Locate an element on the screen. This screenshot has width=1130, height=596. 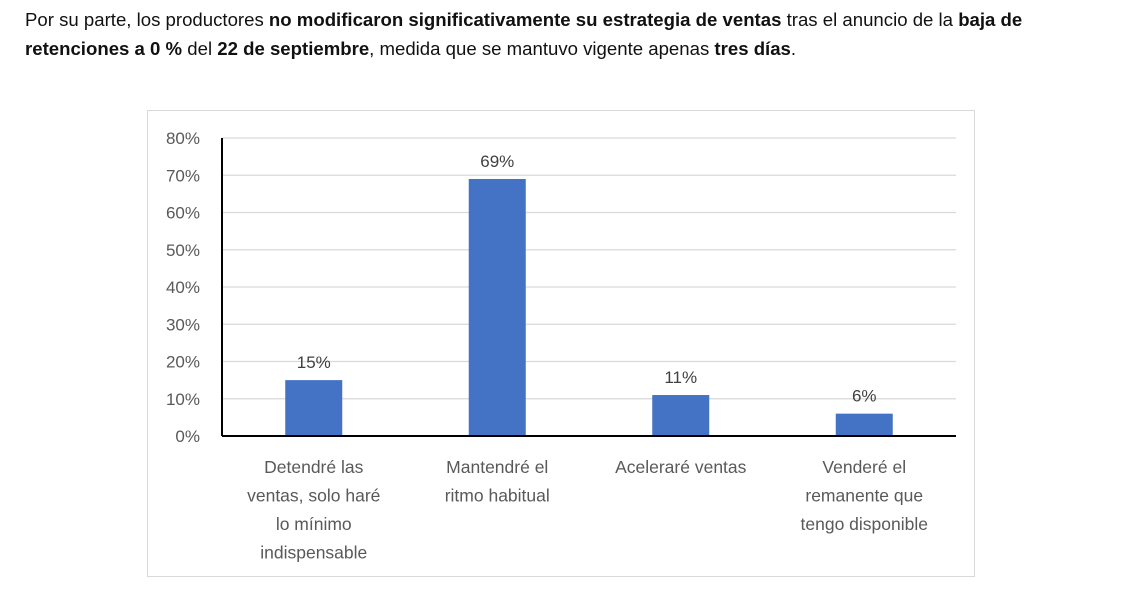
y-tick-label: 50% is located at coordinates (183, 250).